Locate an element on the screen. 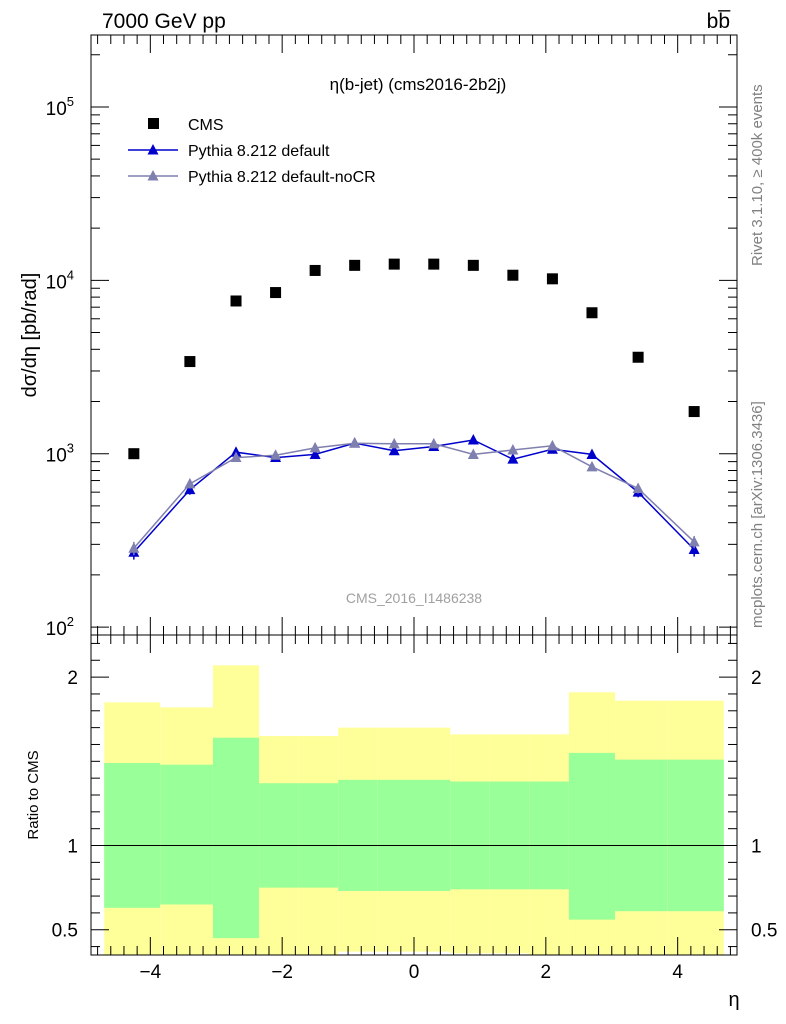  x-tick-label: 4 is located at coordinates (677, 972).